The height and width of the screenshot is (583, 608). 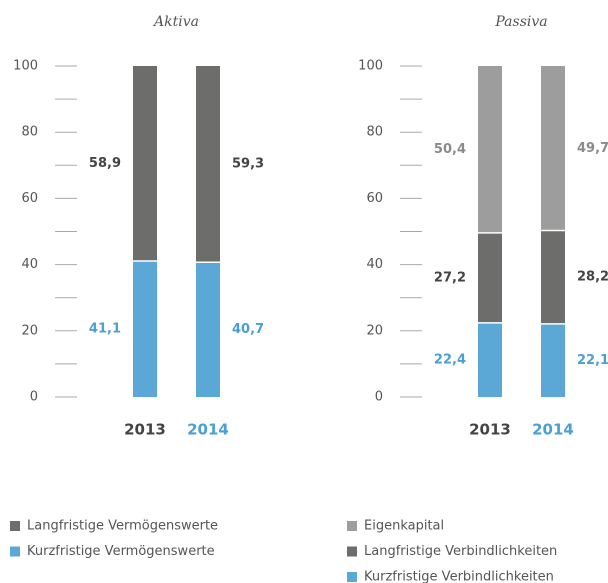 What do you see at coordinates (105, 328) in the screenshot?
I see `value-label: 41,1` at bounding box center [105, 328].